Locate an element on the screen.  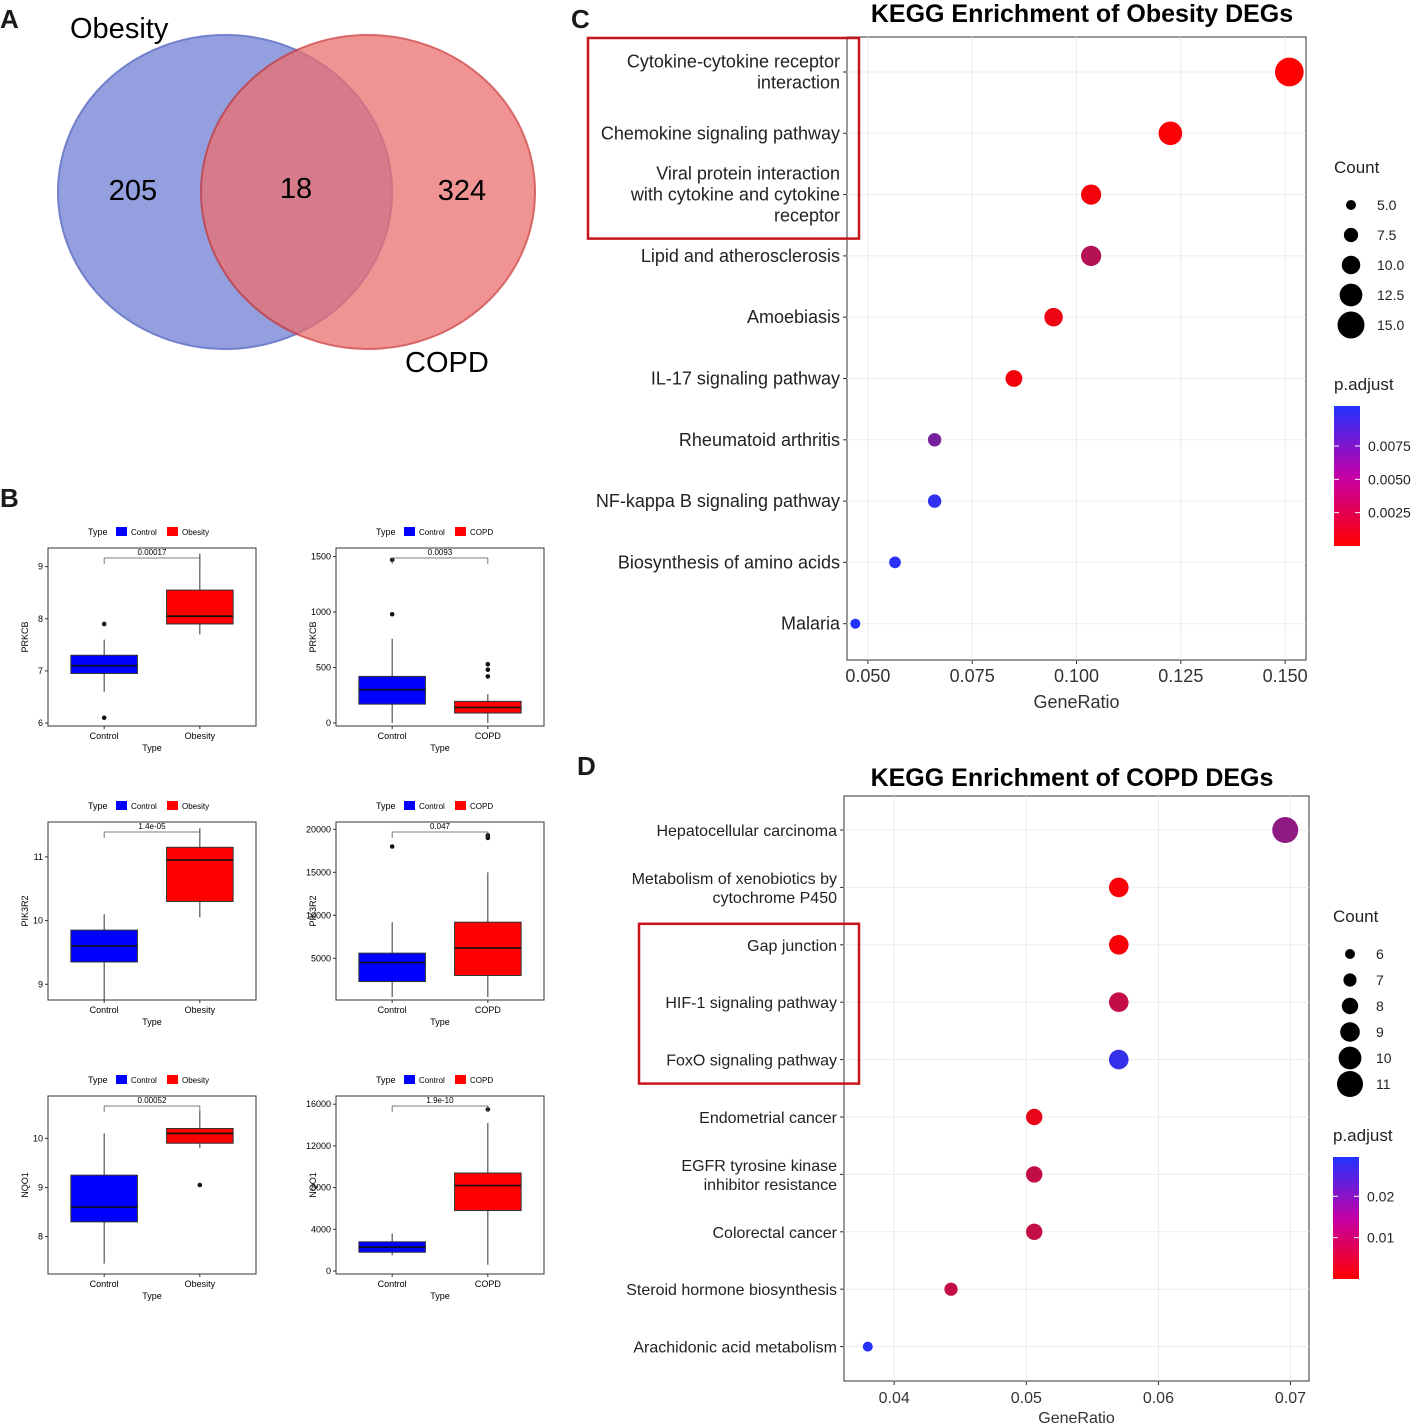
boxplot-ytick-label: 500 is located at coordinates (323, 668).